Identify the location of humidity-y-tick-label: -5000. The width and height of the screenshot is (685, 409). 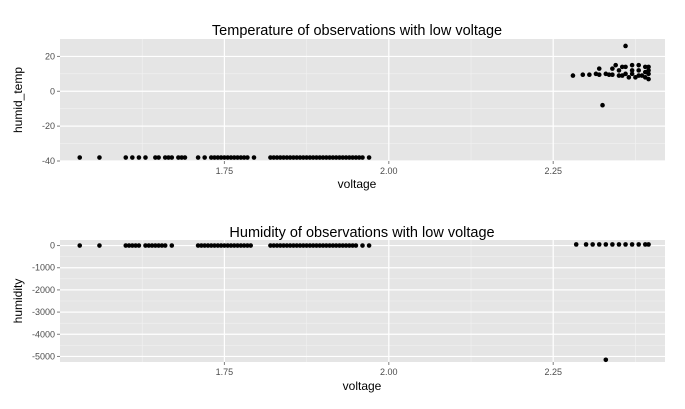
(43, 356).